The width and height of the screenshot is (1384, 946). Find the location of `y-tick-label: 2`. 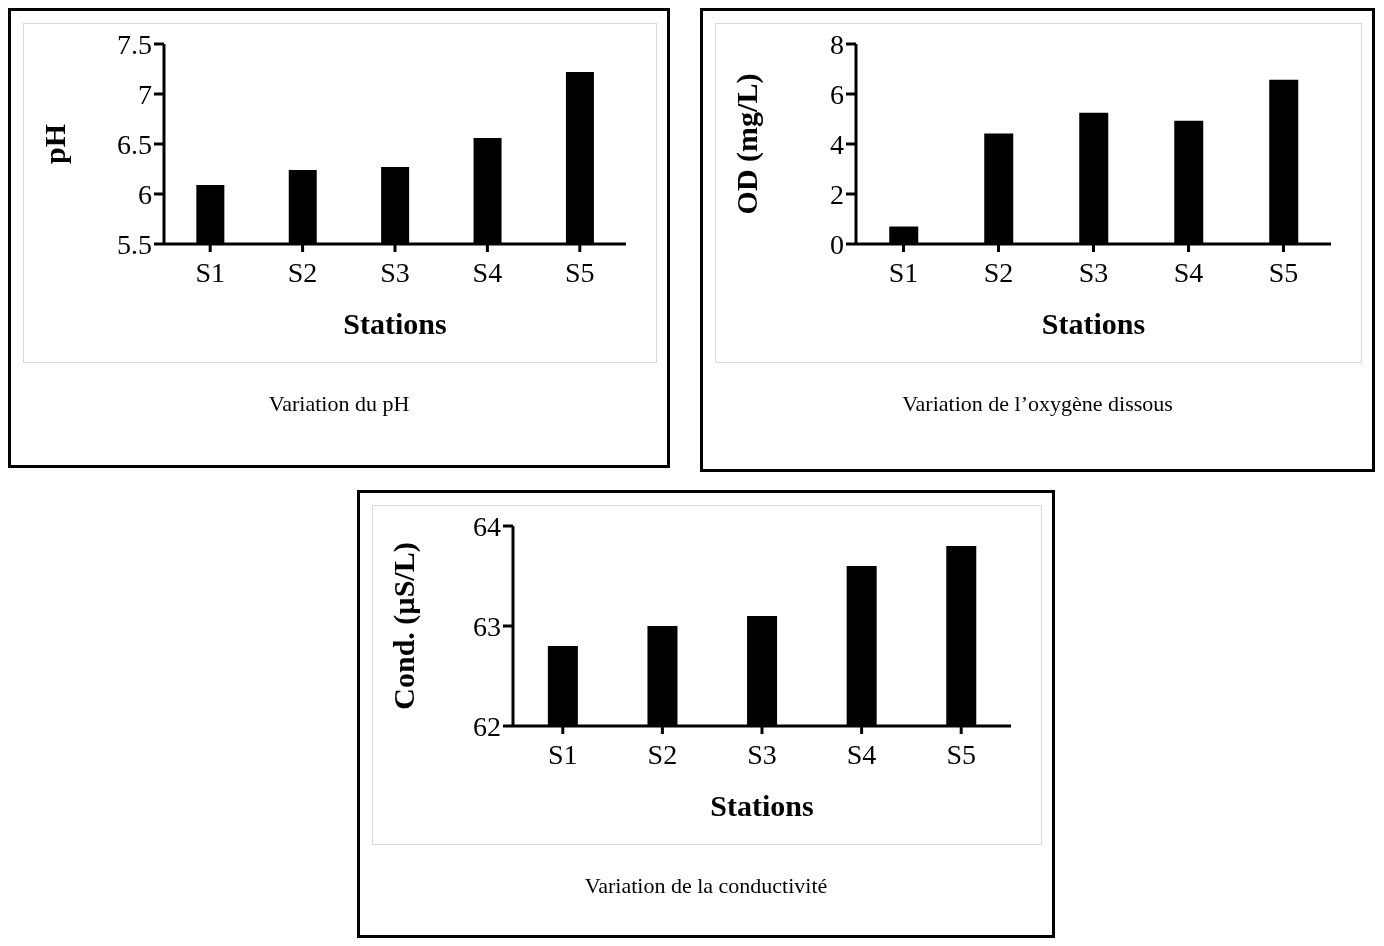

y-tick-label: 2 is located at coordinates (837, 194).